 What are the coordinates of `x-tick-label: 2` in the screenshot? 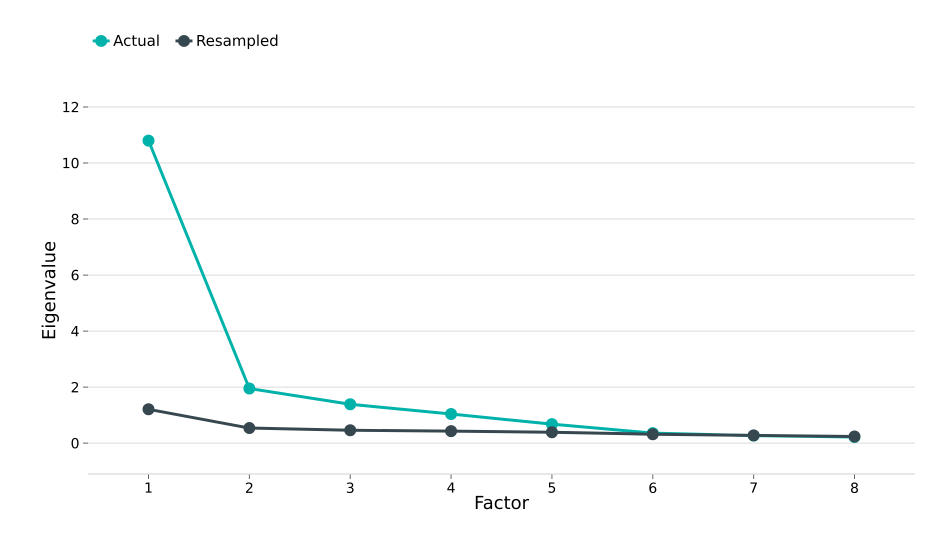 It's located at (249, 487).